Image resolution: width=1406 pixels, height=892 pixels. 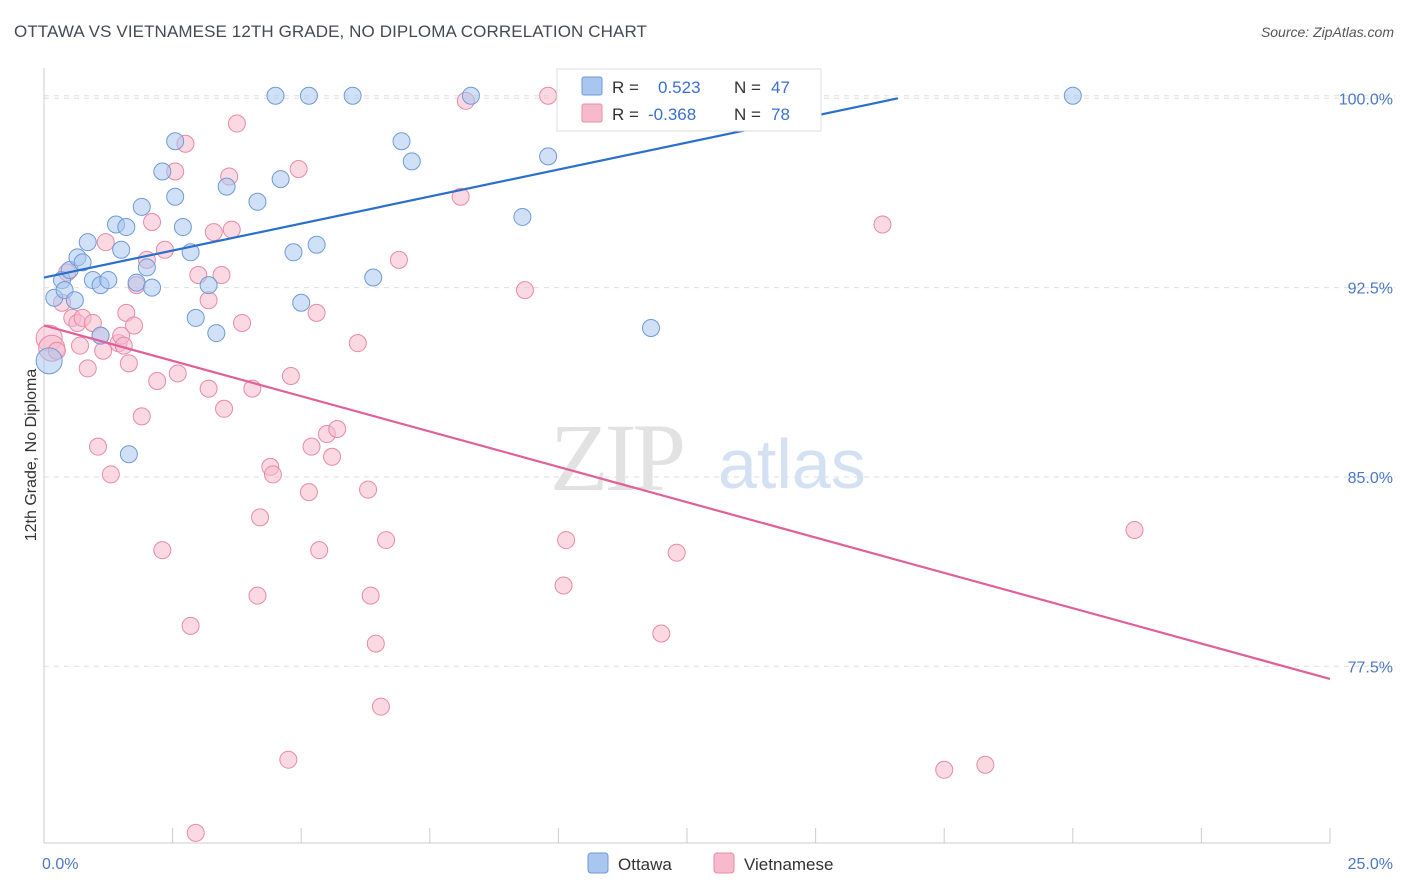 I want to click on watermark-atlas: atlas, so click(x=792, y=464).